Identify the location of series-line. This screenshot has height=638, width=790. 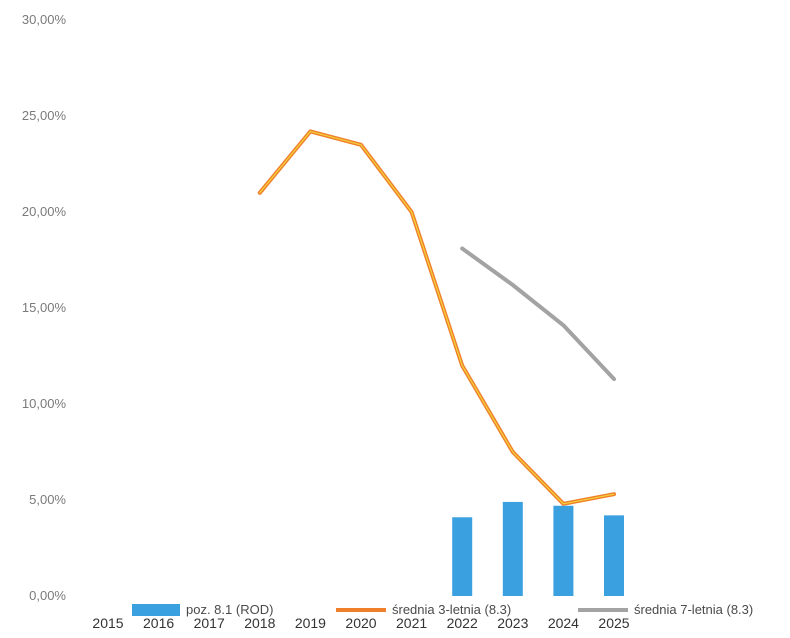
(538, 313).